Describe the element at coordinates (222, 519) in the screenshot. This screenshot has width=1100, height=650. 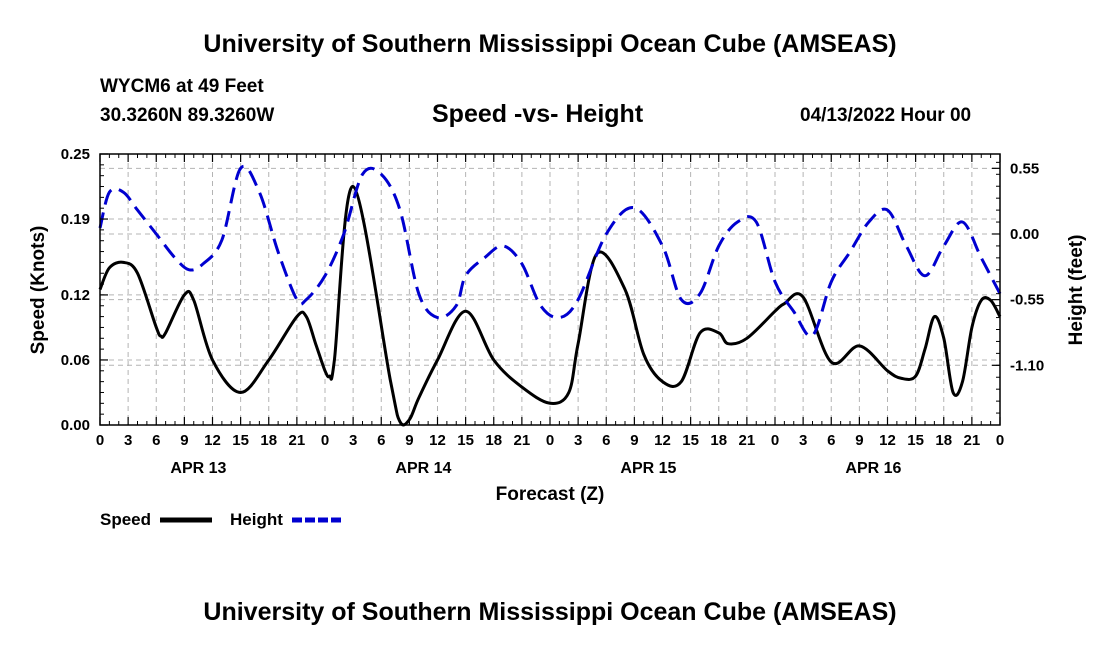
I see `legend: Speed Height` at that location.